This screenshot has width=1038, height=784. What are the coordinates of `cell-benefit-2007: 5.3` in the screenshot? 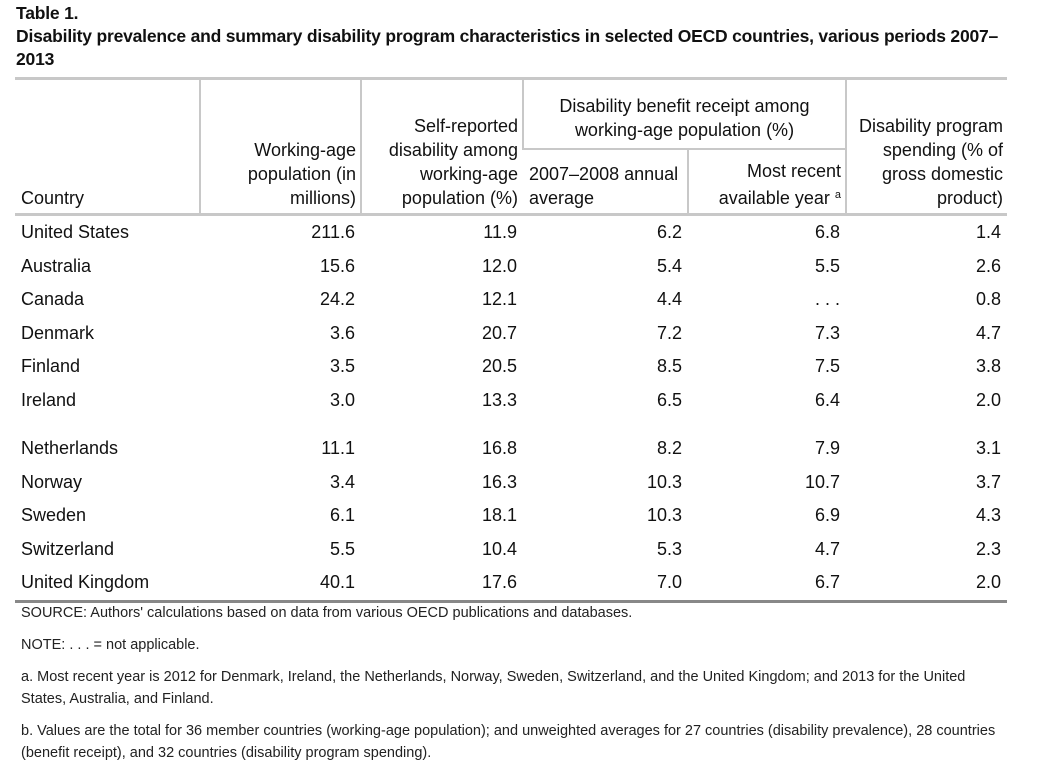 It's located at (669, 548).